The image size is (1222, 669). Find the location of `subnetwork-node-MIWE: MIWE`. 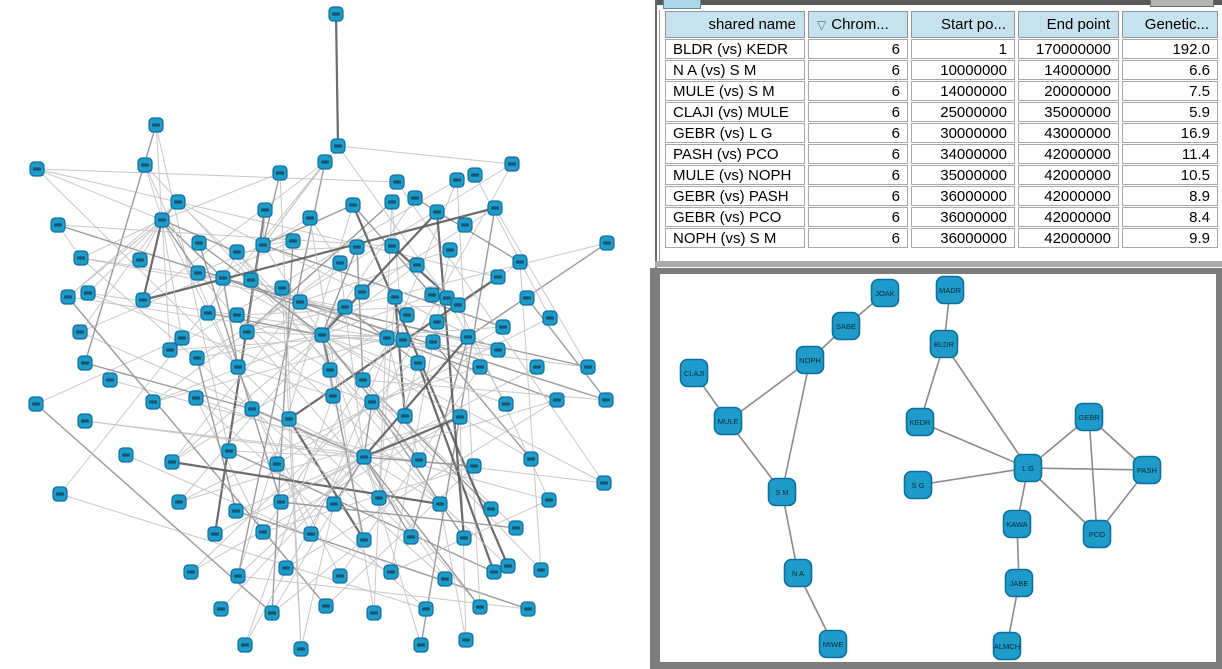

subnetwork-node-MIWE: MIWE is located at coordinates (833, 644).